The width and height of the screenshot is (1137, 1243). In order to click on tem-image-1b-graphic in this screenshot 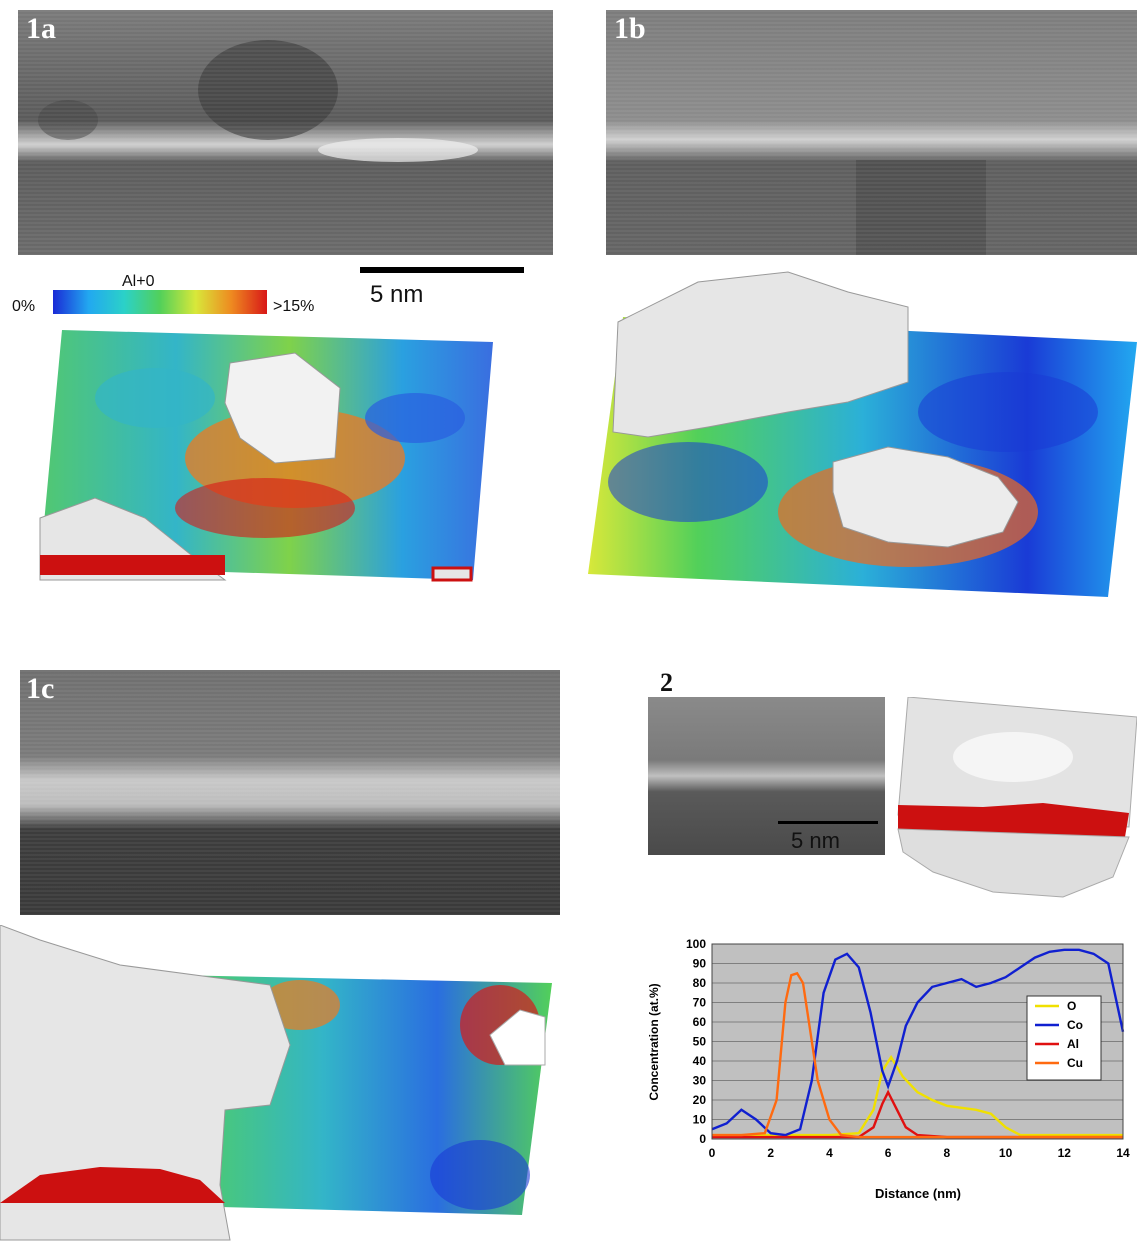, I will do `click(871, 132)`.